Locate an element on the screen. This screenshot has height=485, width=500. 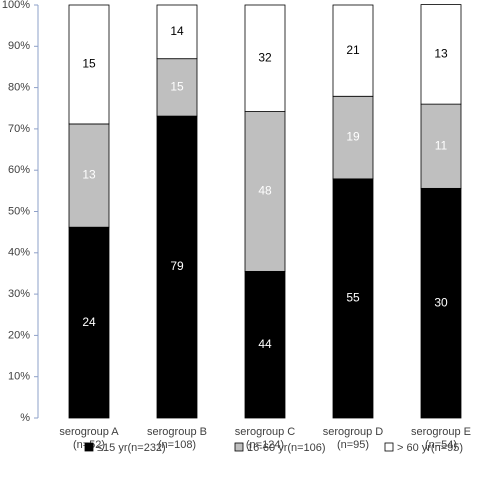
data-label: 21 is located at coordinates (353, 50).